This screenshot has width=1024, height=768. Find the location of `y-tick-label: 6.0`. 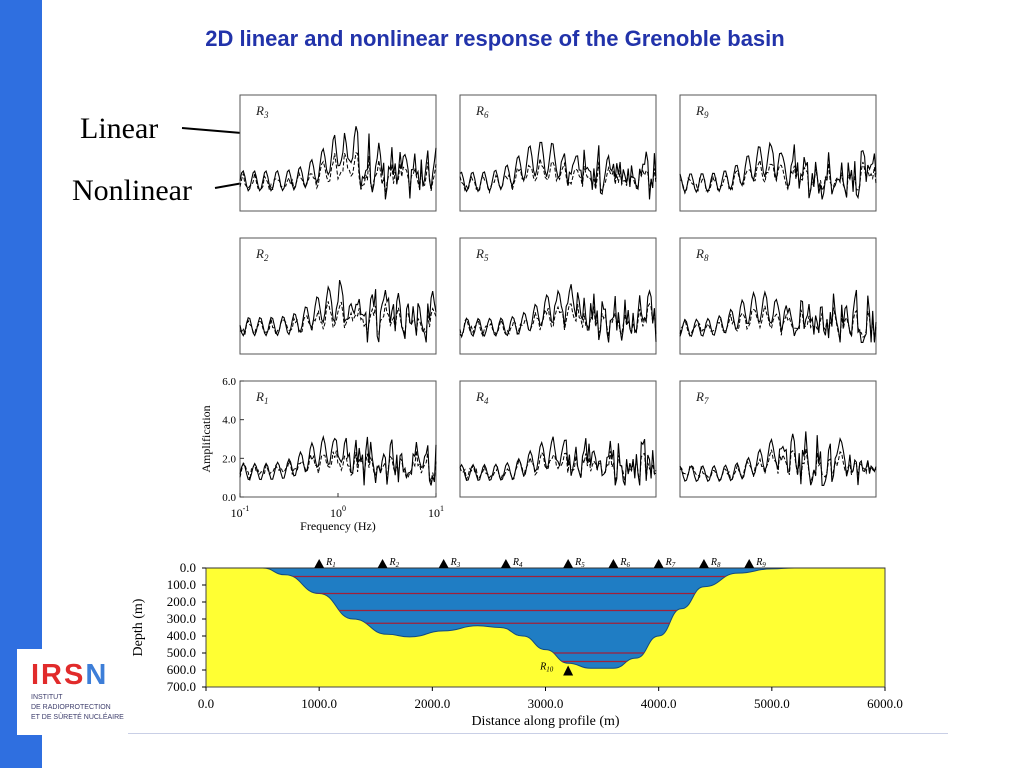

y-tick-label: 6.0 is located at coordinates (229, 382).